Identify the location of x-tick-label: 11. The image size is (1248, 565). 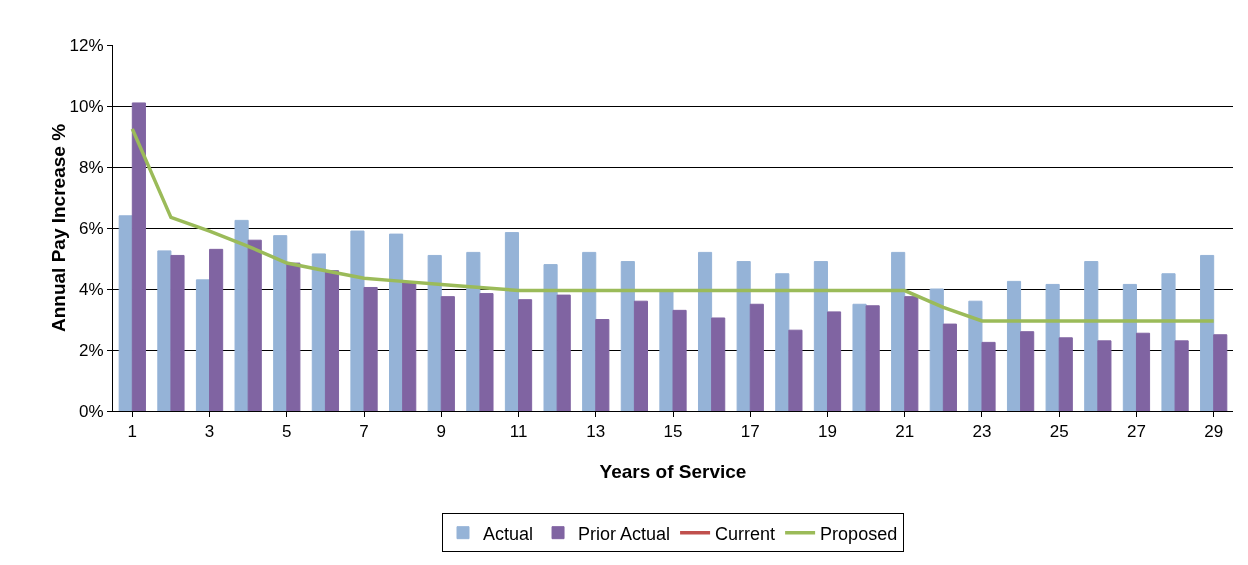
(518, 432).